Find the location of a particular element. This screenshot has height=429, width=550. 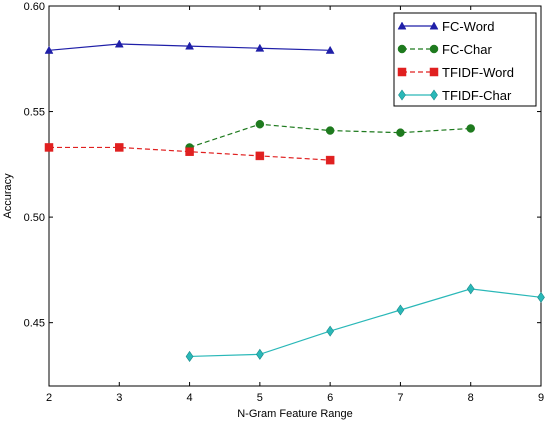

x-axis-title: N-Gram Feature Range is located at coordinates (295, 414).